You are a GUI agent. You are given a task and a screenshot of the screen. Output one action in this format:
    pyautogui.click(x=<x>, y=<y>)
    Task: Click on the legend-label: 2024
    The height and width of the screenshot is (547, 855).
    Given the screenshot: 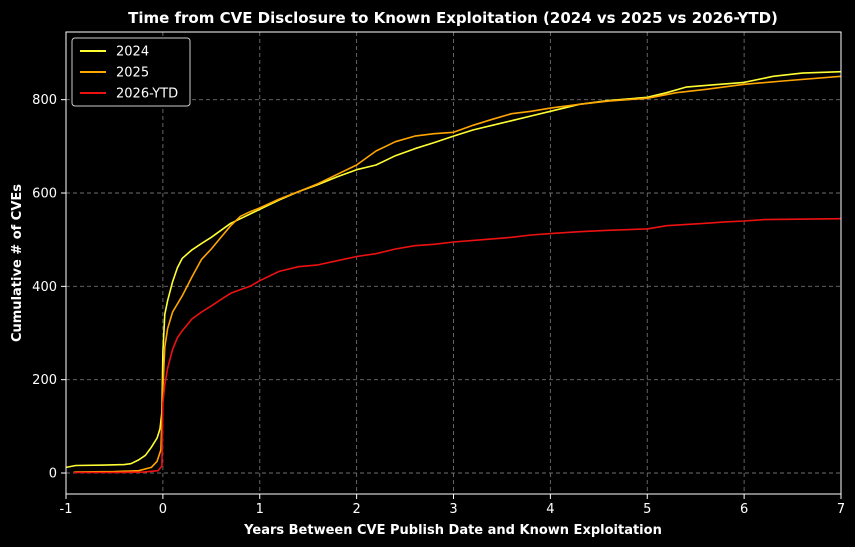 What is the action you would take?
    pyautogui.click(x=132, y=52)
    